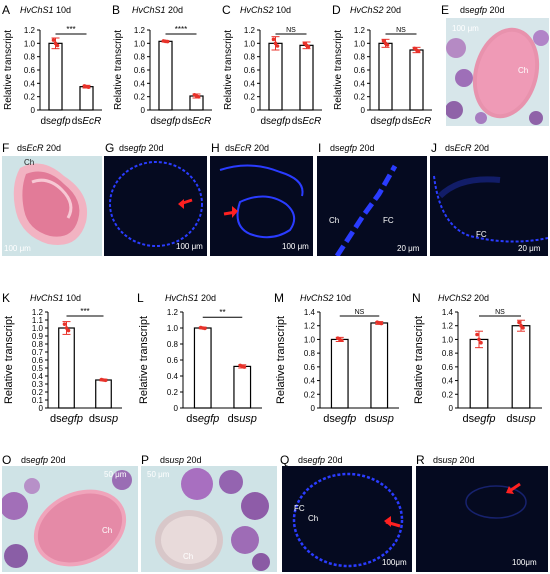 This screenshot has height=574, width=550. I want to click on chorion-label: Ch, so click(107, 530).